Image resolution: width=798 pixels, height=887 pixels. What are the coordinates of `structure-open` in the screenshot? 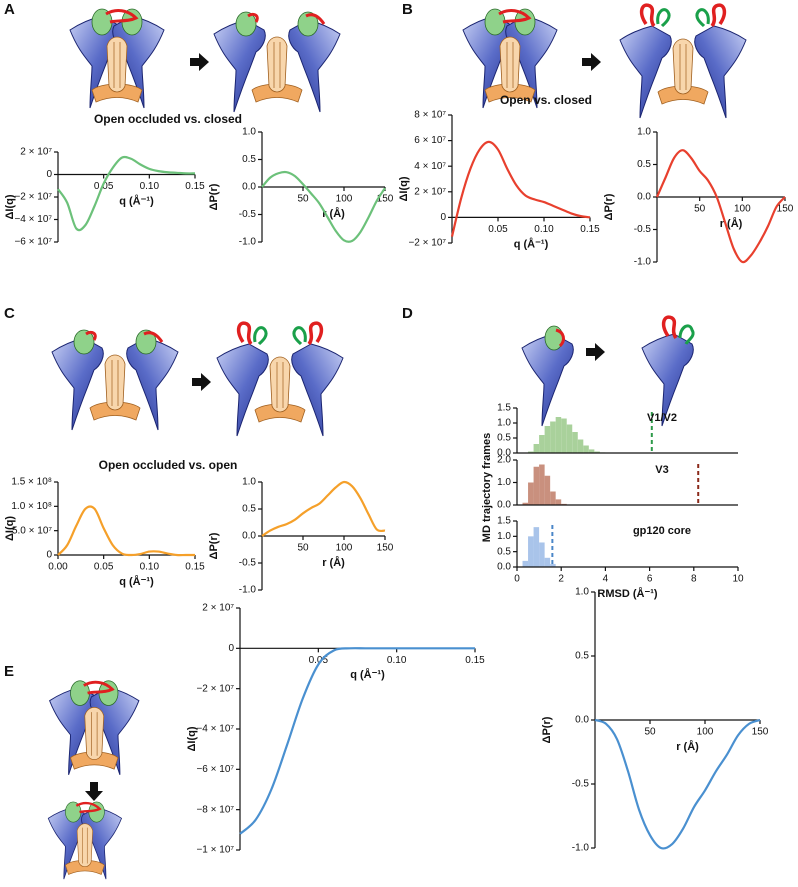 It's located at (683, 61).